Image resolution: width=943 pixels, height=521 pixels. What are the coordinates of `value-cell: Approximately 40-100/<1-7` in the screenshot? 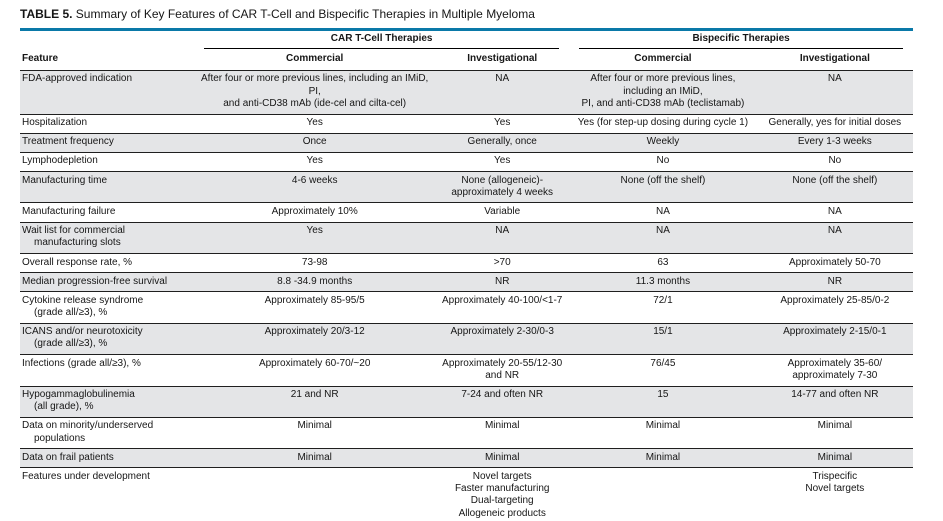 It's located at (502, 300).